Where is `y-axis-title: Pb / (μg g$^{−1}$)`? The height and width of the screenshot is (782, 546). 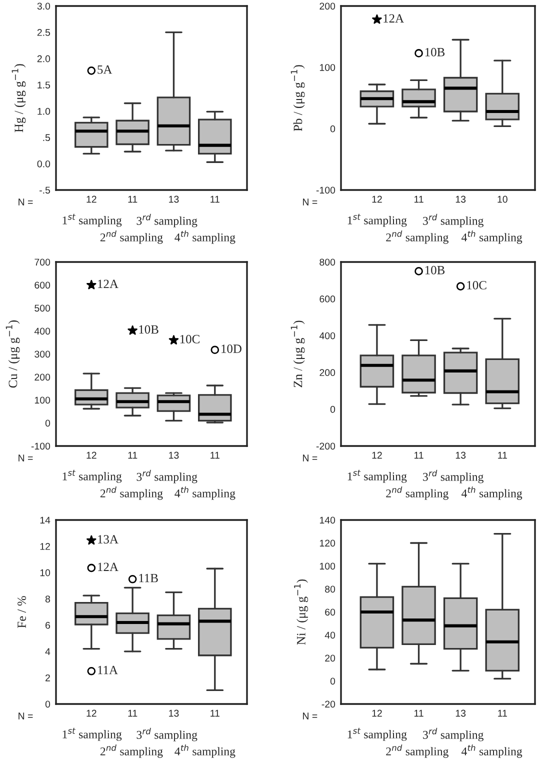
y-axis-title: Pb / (μg g$^{−1}$) is located at coordinates (297, 98).